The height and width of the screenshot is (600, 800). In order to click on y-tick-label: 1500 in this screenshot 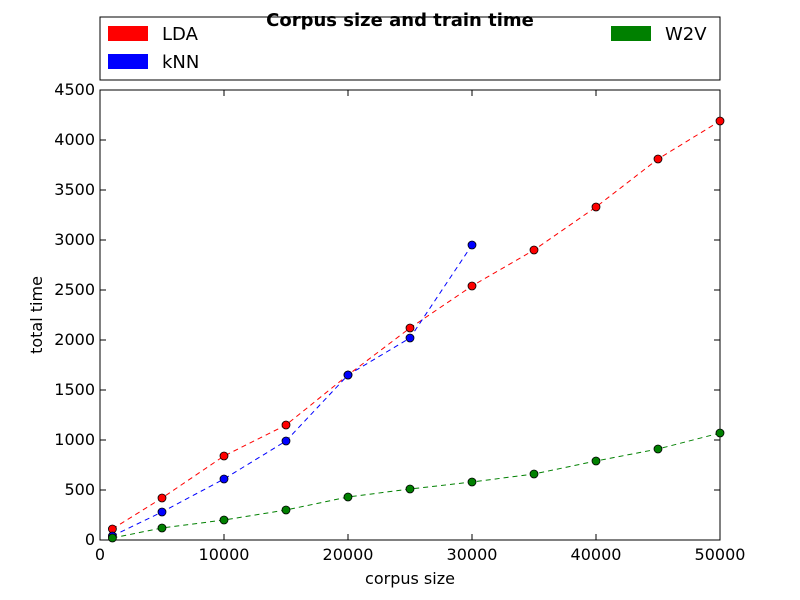, I will do `click(74, 389)`.